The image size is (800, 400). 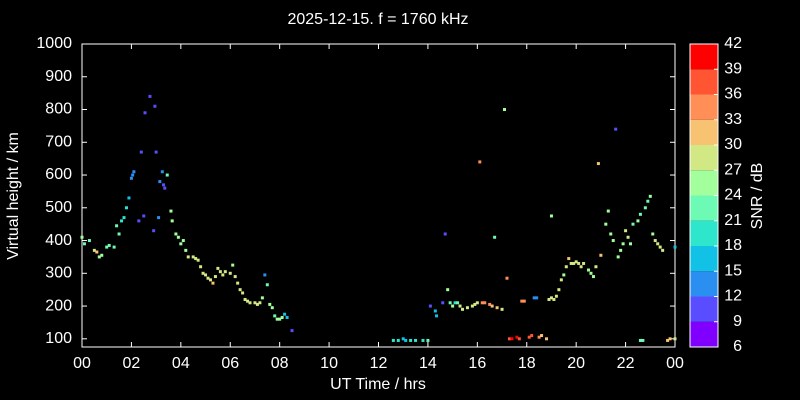 What do you see at coordinates (13, 196) in the screenshot?
I see `y-axis-label: Virtual height / km` at bounding box center [13, 196].